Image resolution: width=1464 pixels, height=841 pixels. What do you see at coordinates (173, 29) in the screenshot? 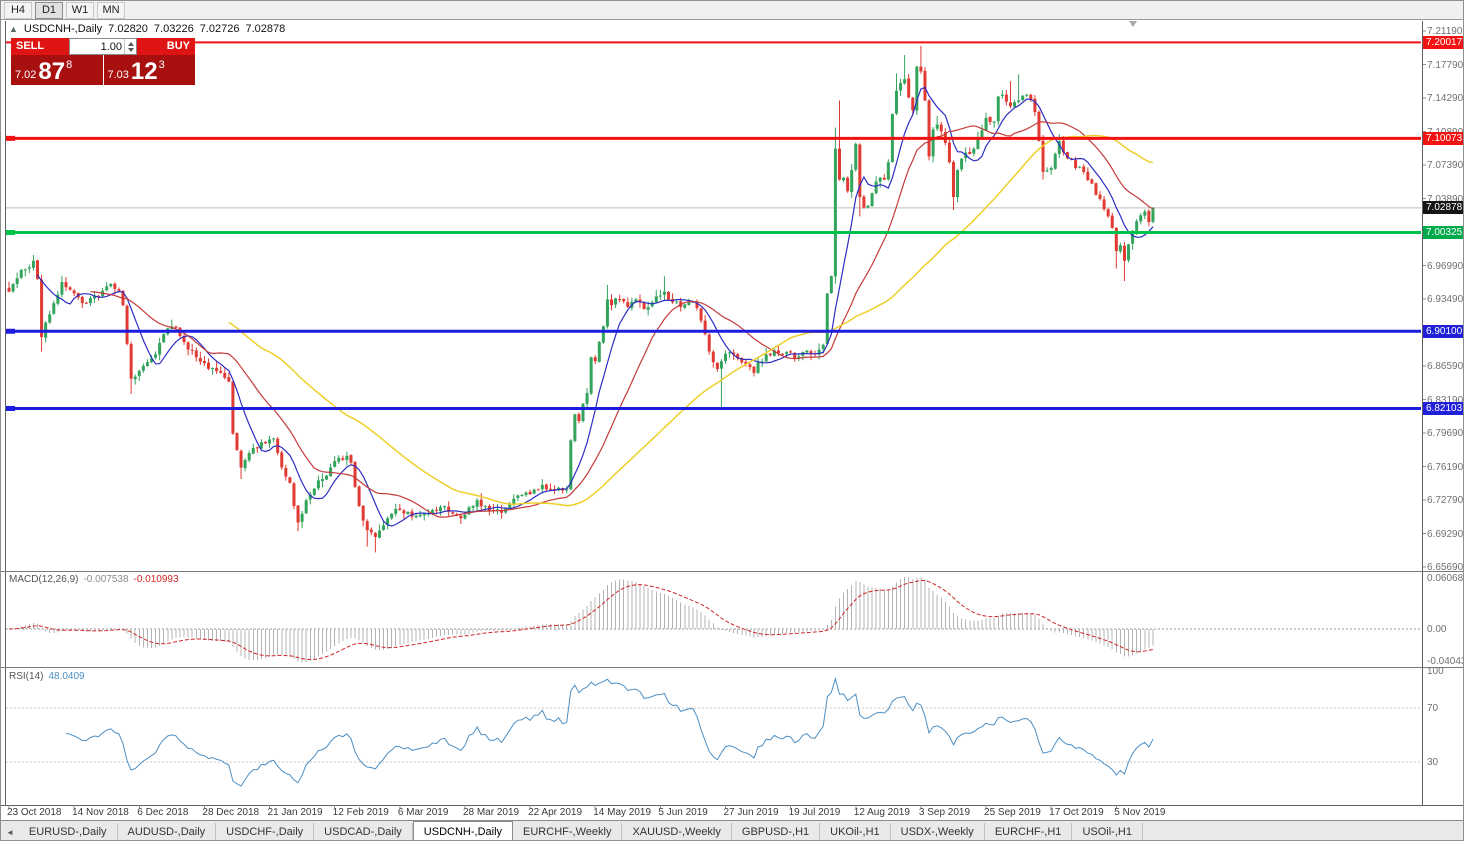
I see `ohlc-high: 7.03226` at bounding box center [173, 29].